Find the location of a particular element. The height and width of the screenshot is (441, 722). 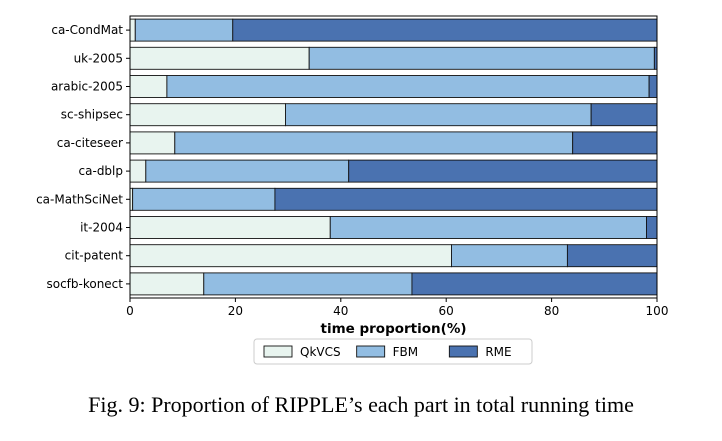

bar-ca-mathscinet-fbm is located at coordinates (204, 199).